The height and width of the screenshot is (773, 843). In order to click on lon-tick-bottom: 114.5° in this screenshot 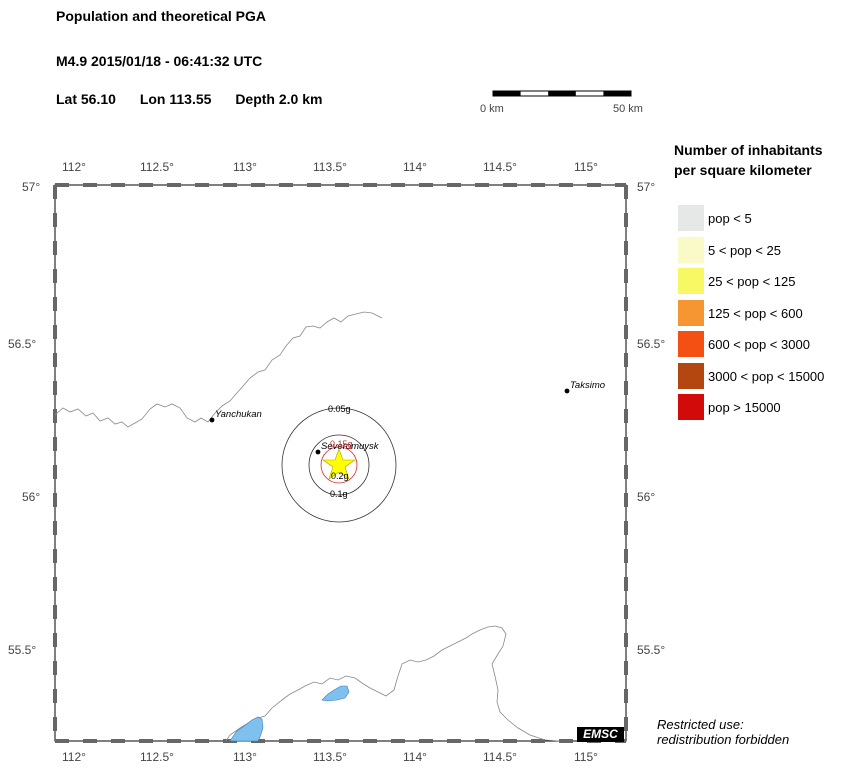, I will do `click(500, 757)`.